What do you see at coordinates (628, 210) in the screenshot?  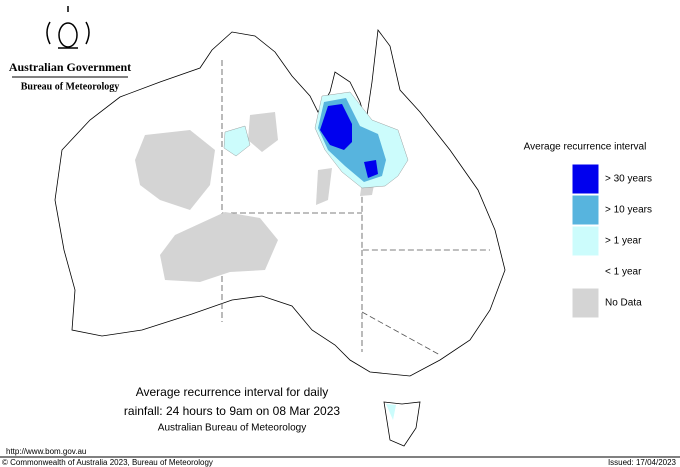 I see `legend-label: > 10 years` at bounding box center [628, 210].